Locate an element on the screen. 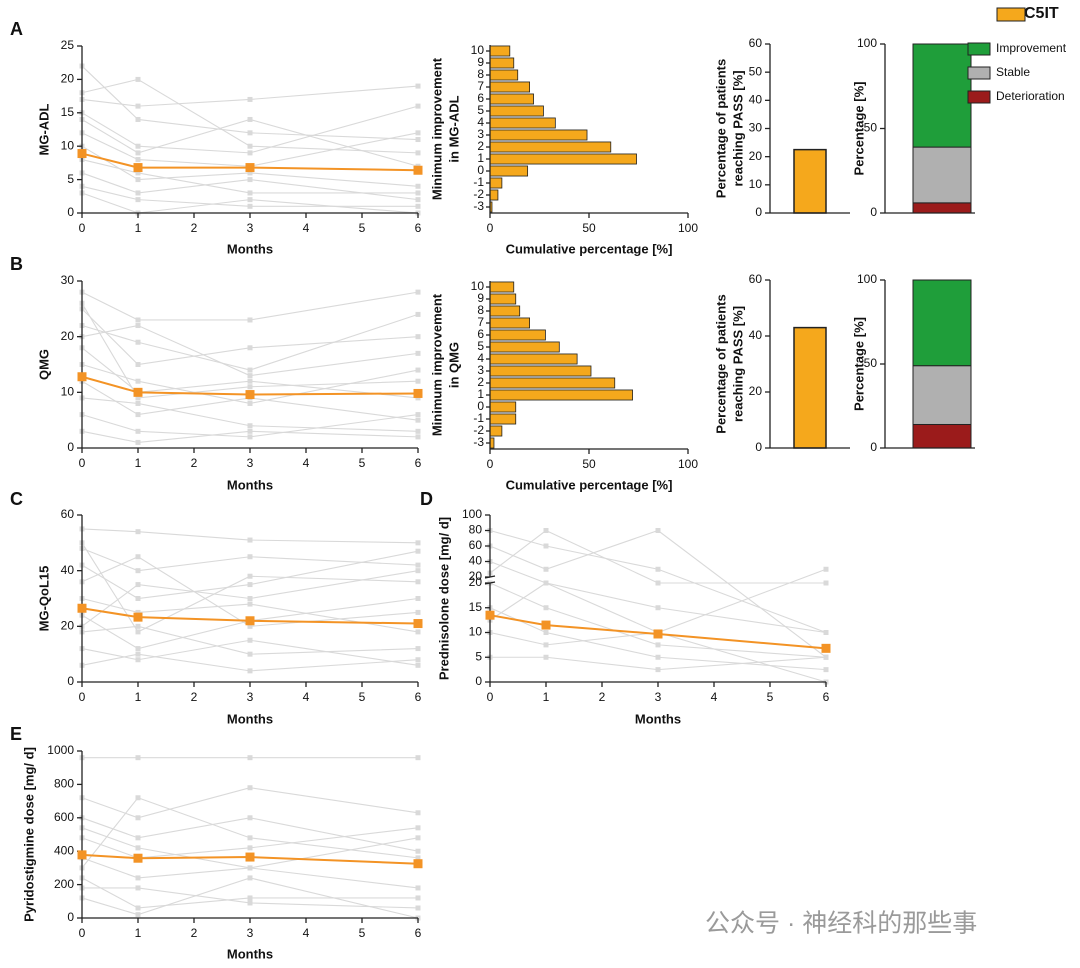  panel-label: D is located at coordinates (426, 499).